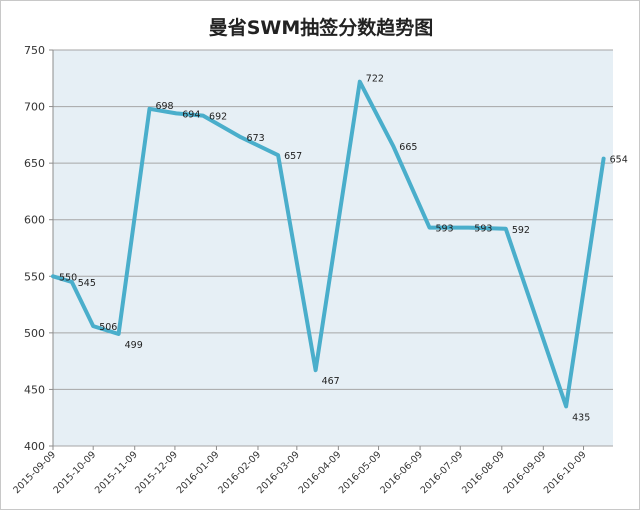  Describe the element at coordinates (218, 117) in the screenshot. I see `data-label: 692` at that location.